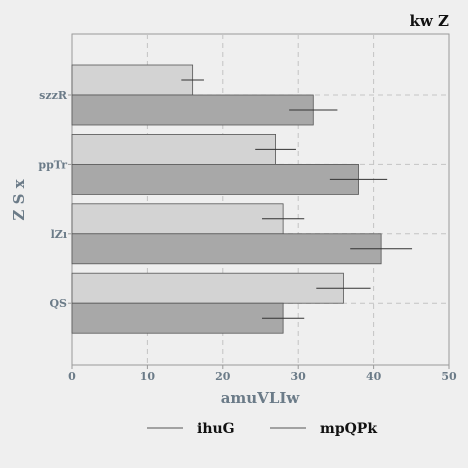 The height and width of the screenshot is (468, 468). I want to click on x-tick-label: 0, so click(72, 376).